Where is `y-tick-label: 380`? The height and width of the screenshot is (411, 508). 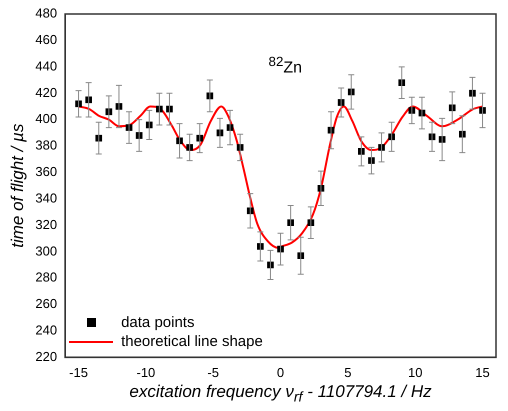
y-tick-label: 380 is located at coordinates (46, 145).